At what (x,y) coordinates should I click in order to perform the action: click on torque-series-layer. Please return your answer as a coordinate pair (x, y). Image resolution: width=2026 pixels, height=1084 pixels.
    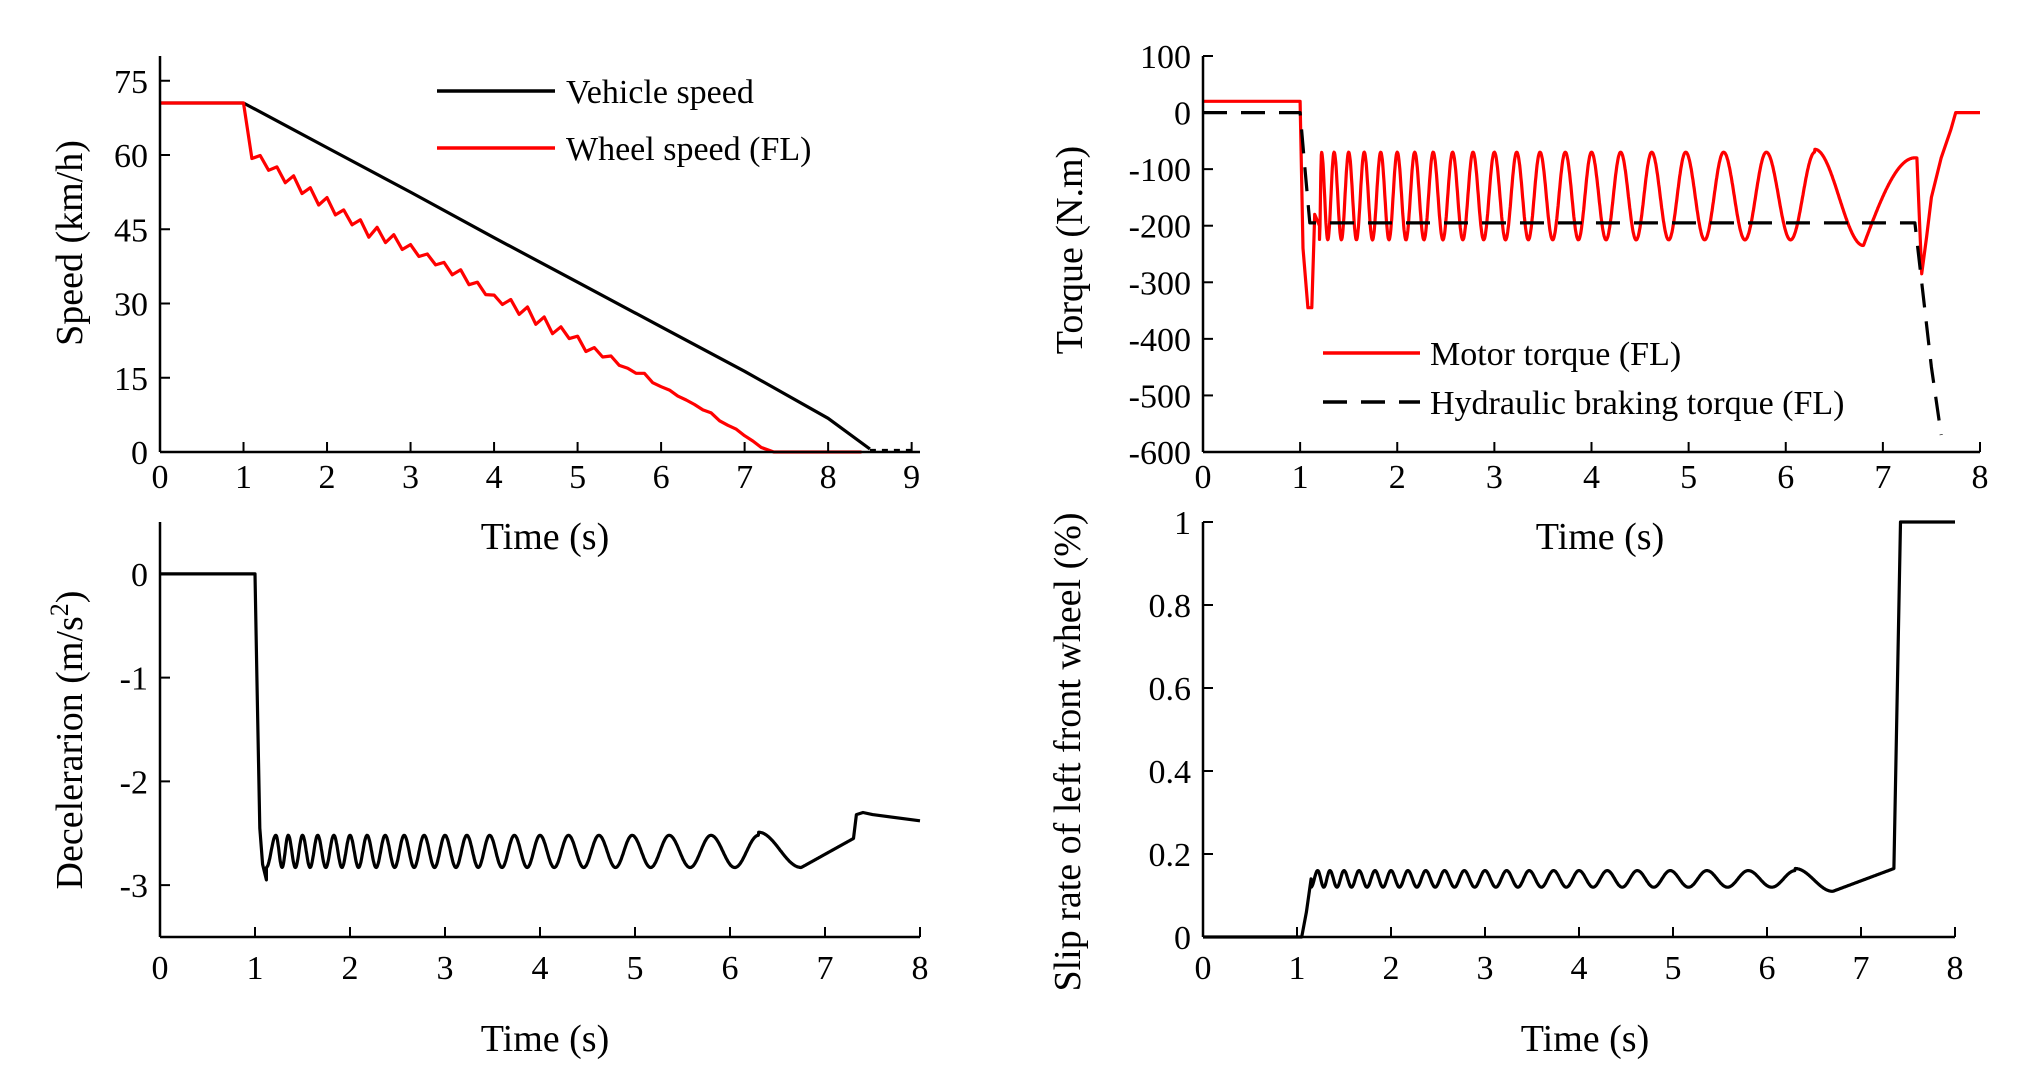
    Looking at the image, I should click on (1591, 267).